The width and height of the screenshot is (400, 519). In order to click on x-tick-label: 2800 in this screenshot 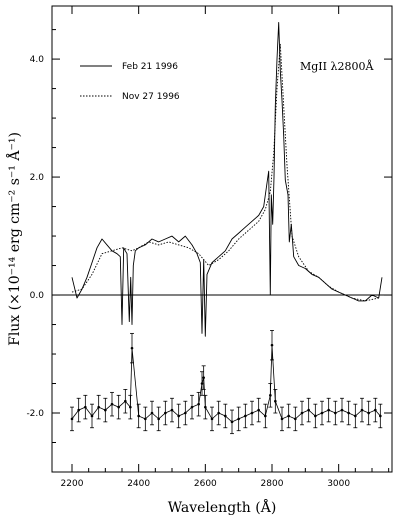, I will do `click(272, 484)`.